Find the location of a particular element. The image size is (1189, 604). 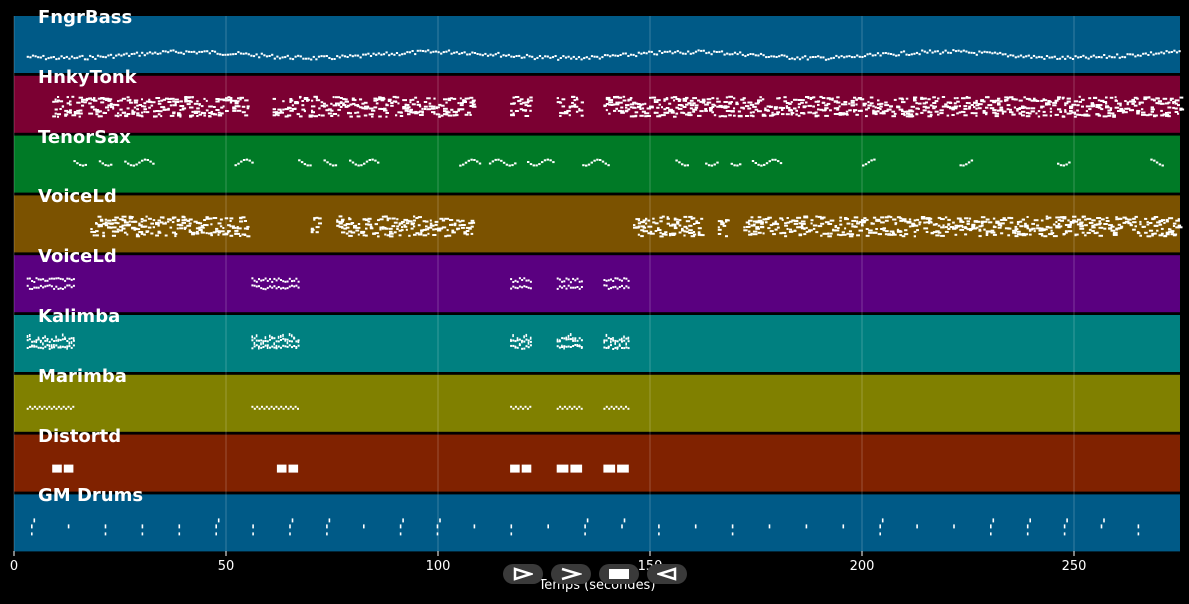

forward-button is located at coordinates (571, 574).